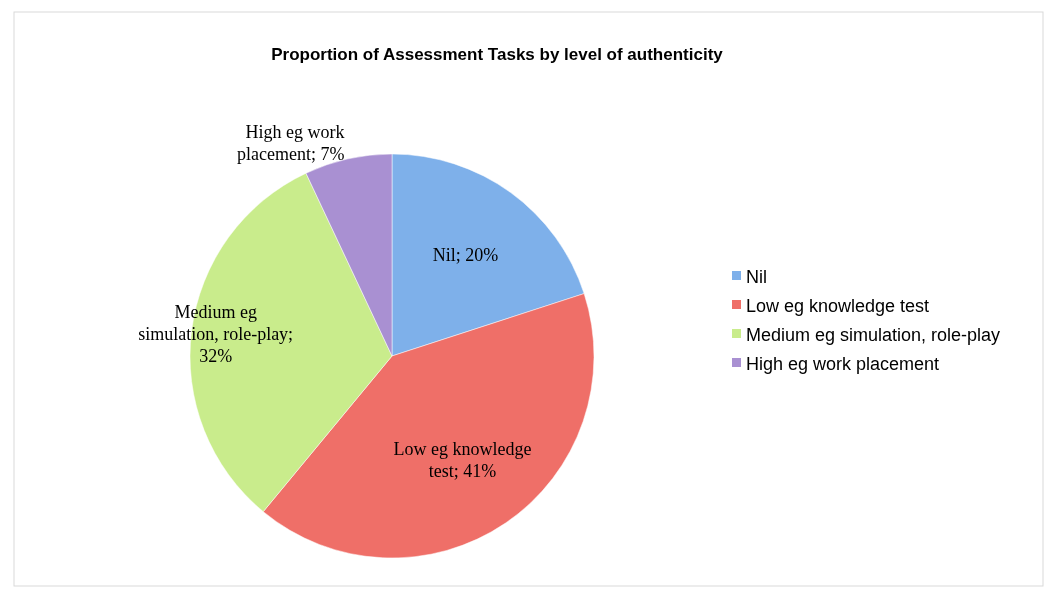 The width and height of the screenshot is (1059, 604). What do you see at coordinates (290, 143) in the screenshot?
I see `data-label: High eg work placement; 7%` at bounding box center [290, 143].